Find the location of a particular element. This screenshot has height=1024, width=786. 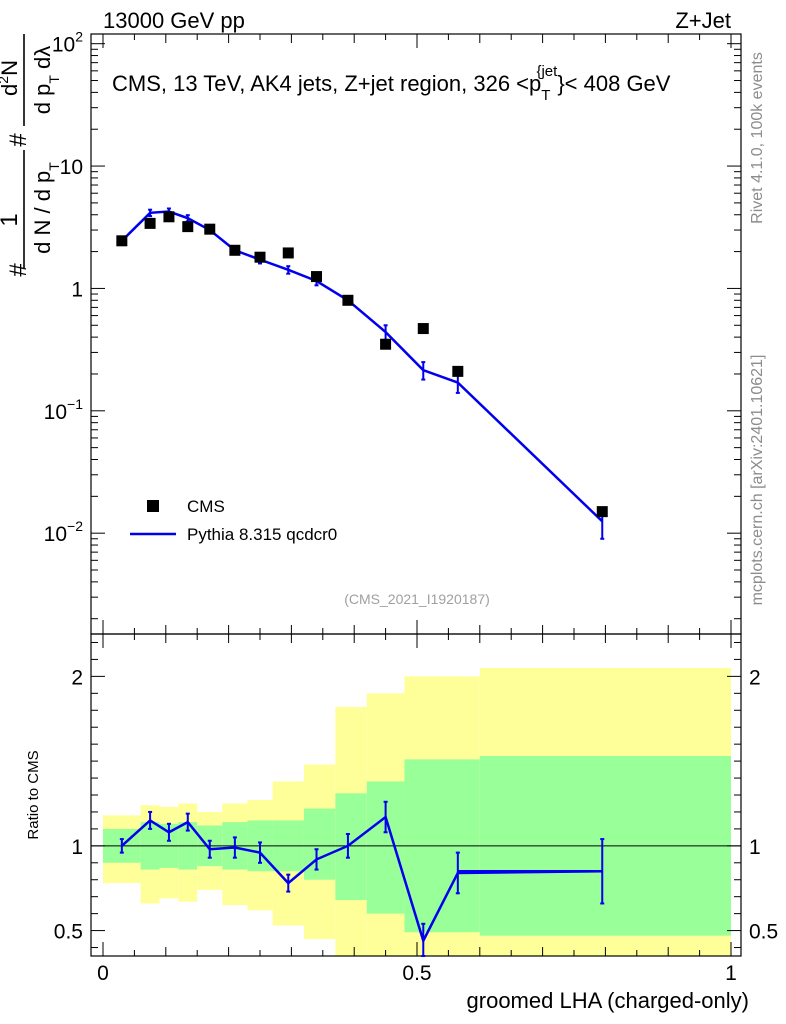

analysis-watermark: (CMS_2021_I1920187) is located at coordinates (417, 599).